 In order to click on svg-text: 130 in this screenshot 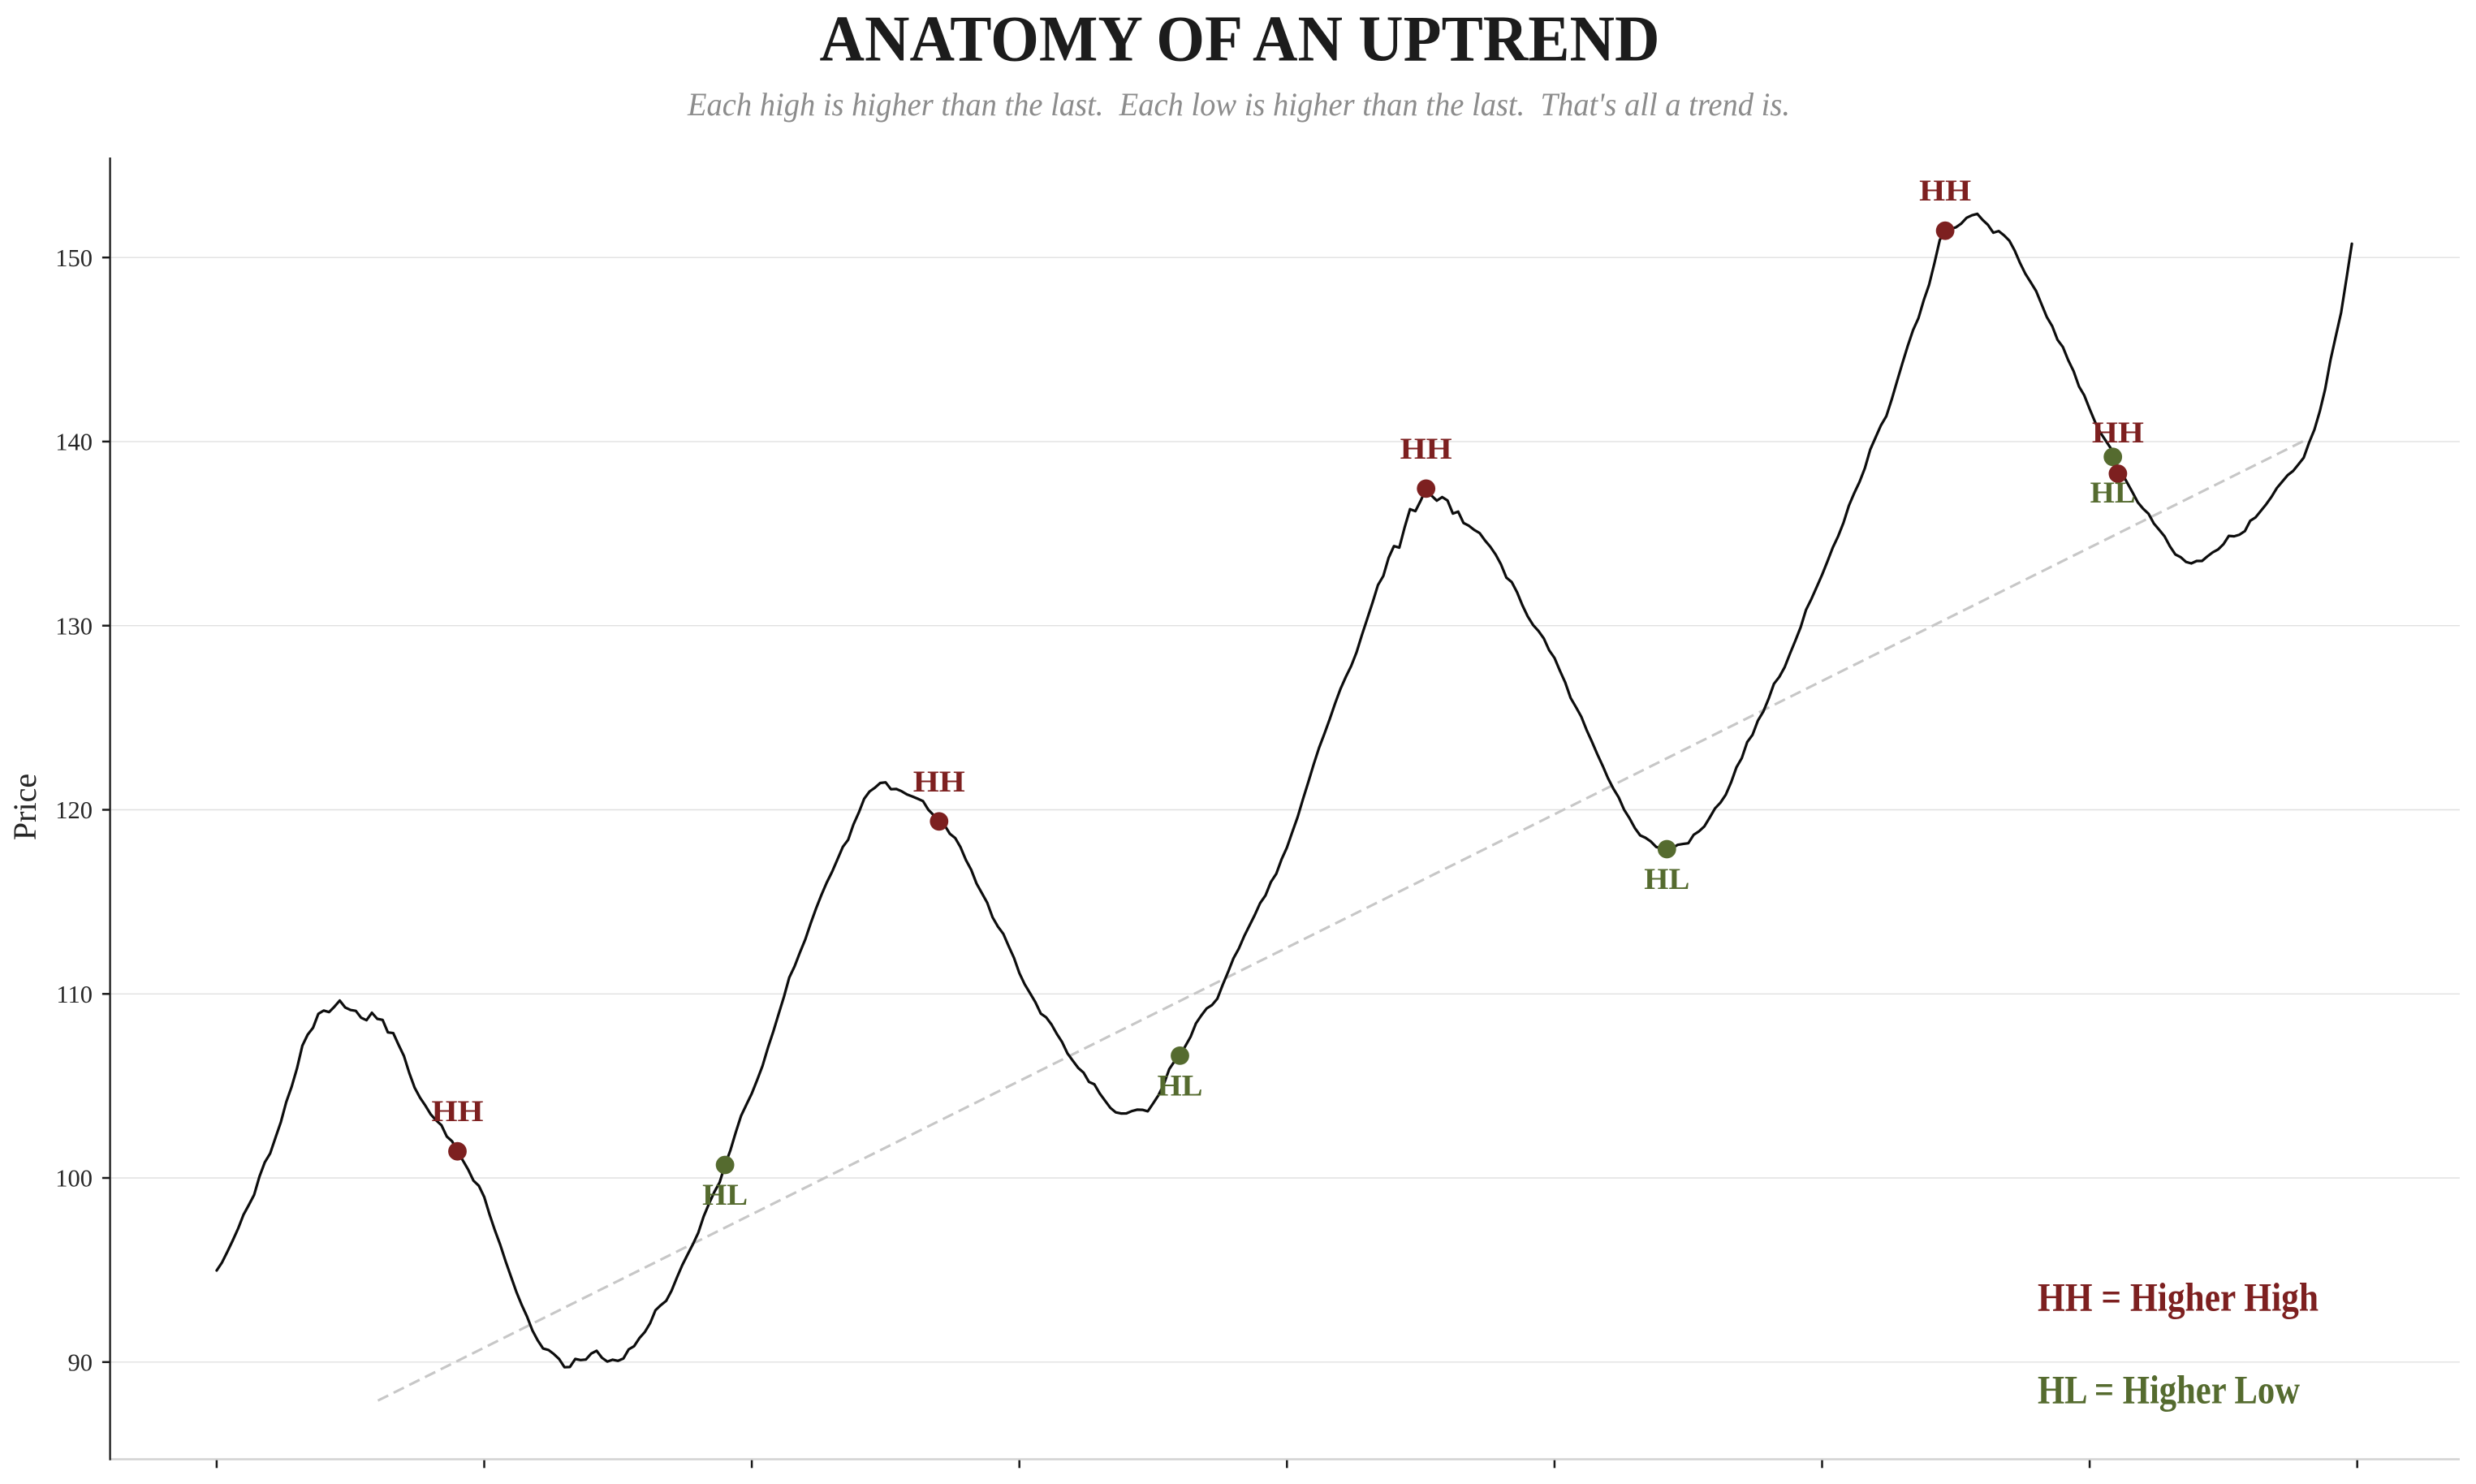, I will do `click(74, 626)`.